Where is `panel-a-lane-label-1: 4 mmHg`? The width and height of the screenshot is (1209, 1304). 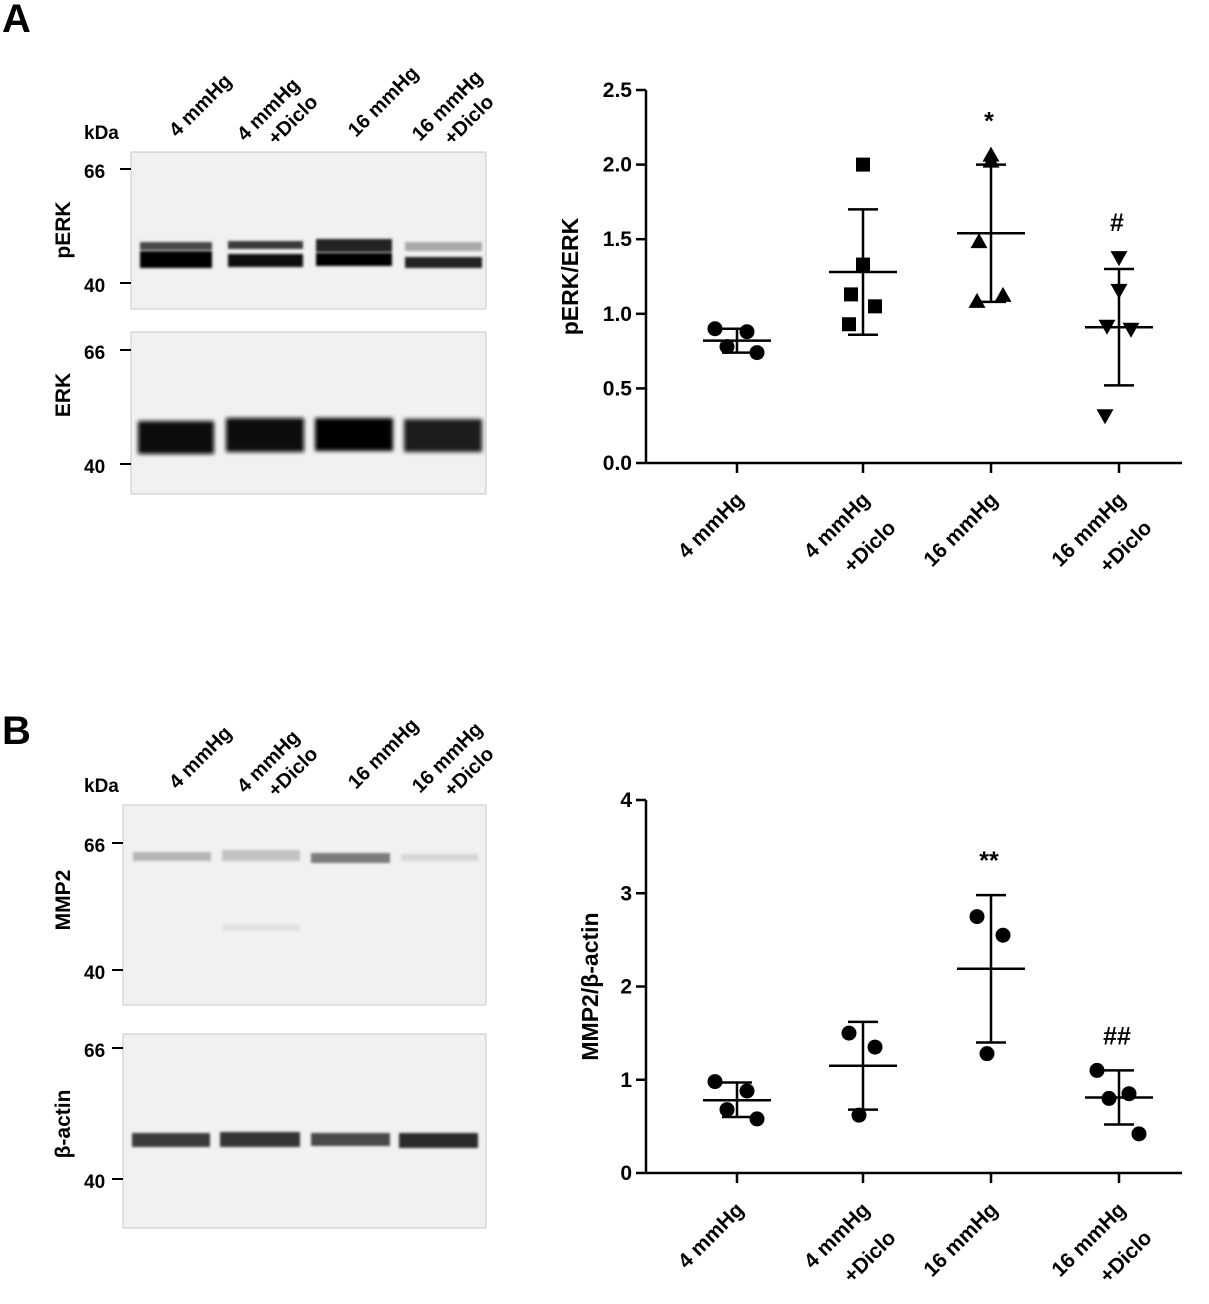 panel-a-lane-label-1: 4 mmHg is located at coordinates (200, 105).